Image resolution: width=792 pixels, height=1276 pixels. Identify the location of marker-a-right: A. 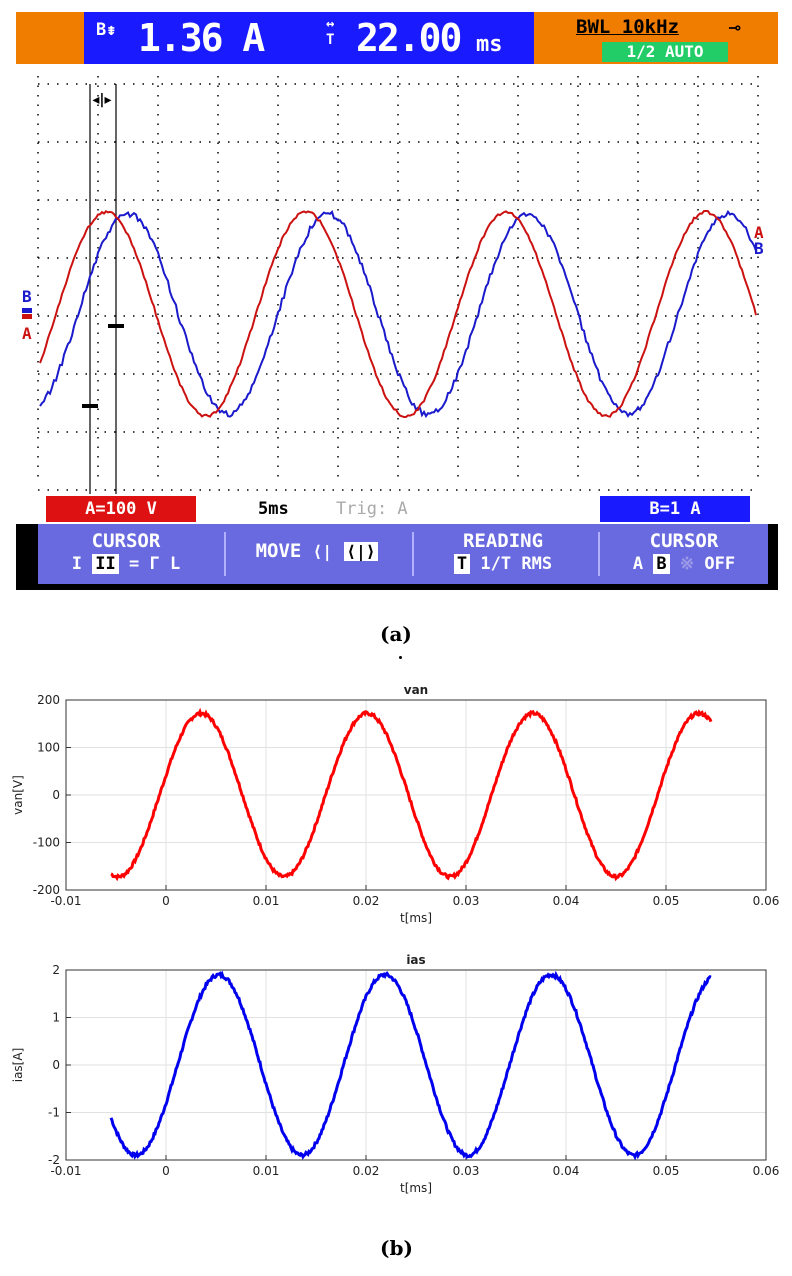
(759, 232).